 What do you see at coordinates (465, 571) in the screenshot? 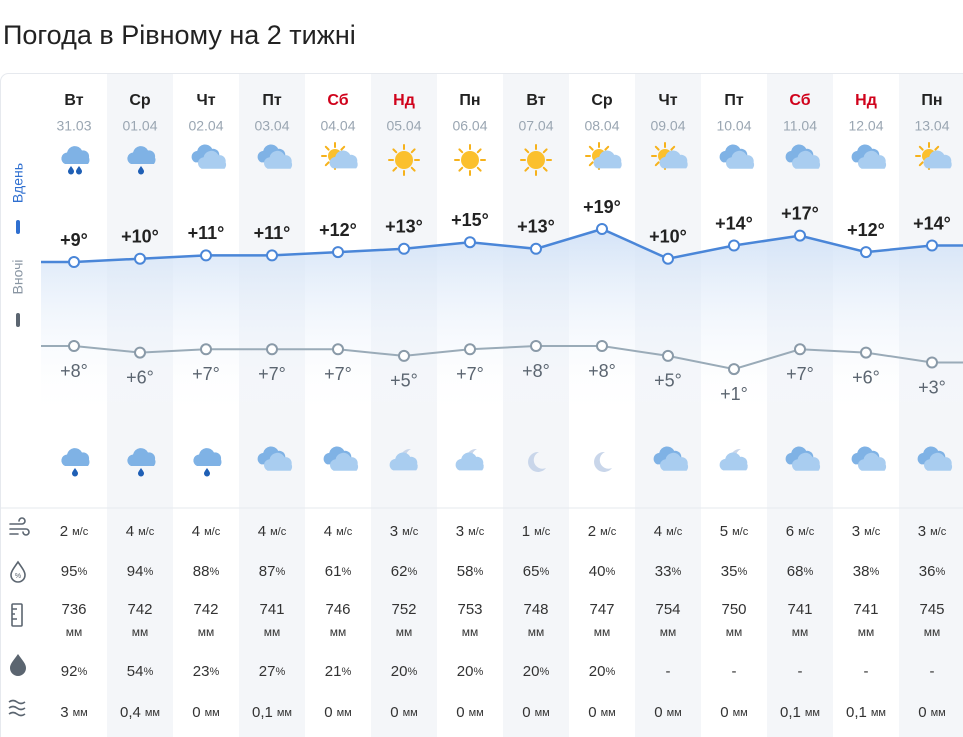
I see `humidity-value: 58` at bounding box center [465, 571].